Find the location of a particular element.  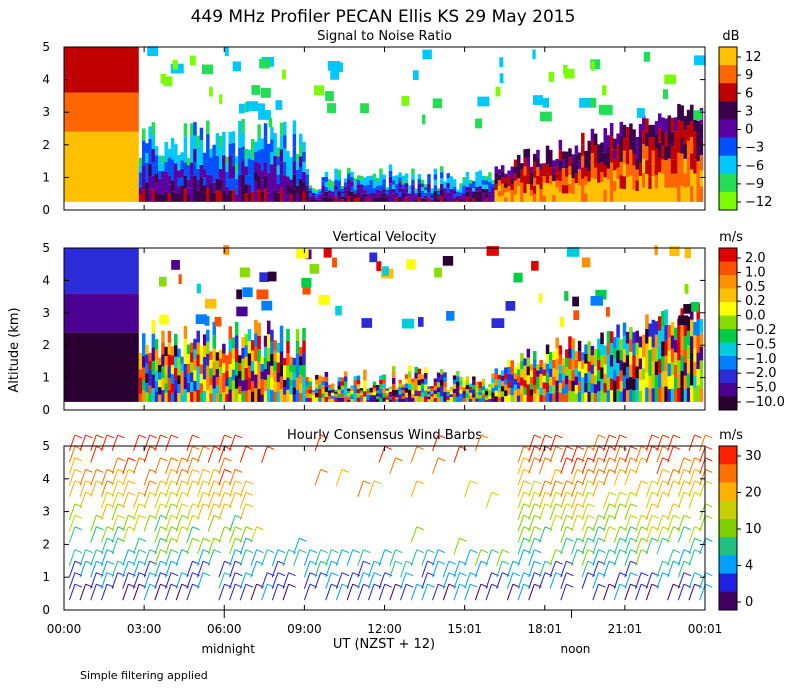

colorbar-swatch is located at coordinates (728, 147).